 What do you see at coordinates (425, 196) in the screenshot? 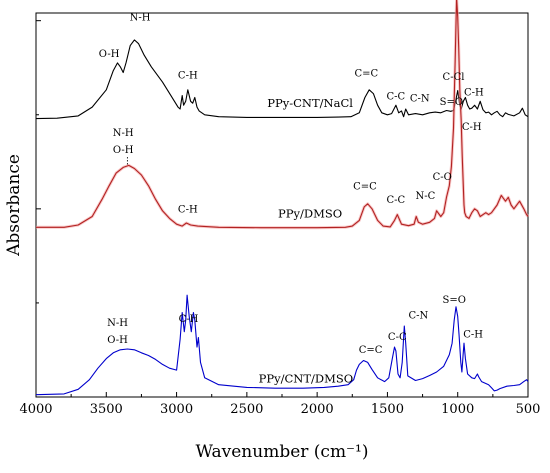
I see `peak-annotation: N-C` at bounding box center [425, 196].